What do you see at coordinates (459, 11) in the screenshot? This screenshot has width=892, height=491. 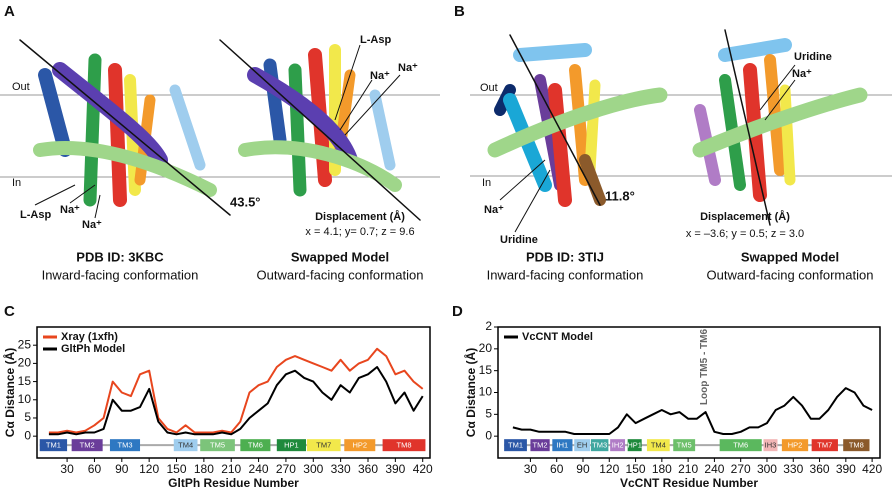 I see `panel-label: B` at bounding box center [459, 11].